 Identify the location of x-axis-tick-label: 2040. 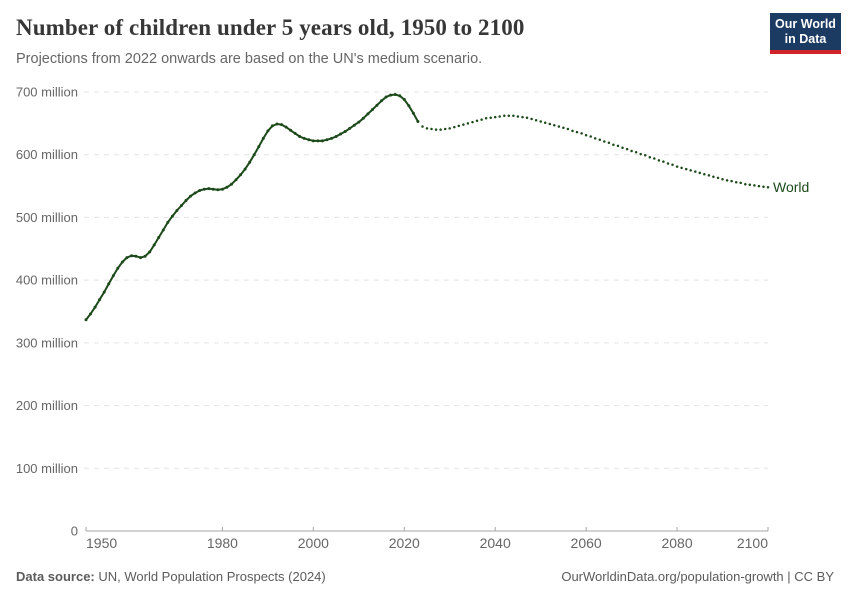
(495, 543).